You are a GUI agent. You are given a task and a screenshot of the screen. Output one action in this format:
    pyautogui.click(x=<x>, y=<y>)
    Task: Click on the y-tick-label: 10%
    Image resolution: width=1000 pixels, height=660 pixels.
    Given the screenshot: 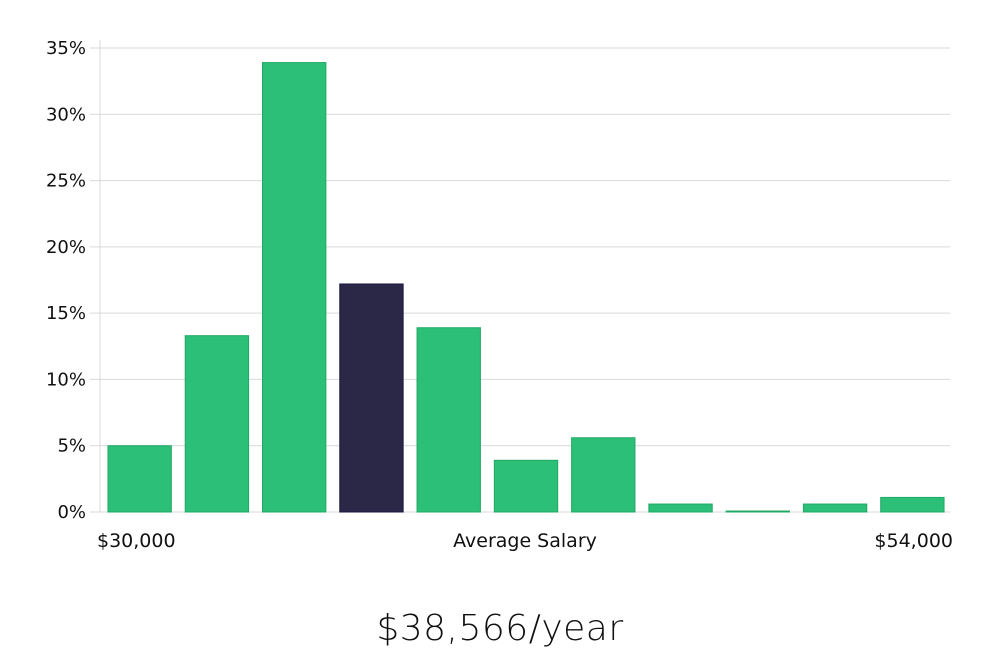 What is the action you would take?
    pyautogui.click(x=66, y=379)
    